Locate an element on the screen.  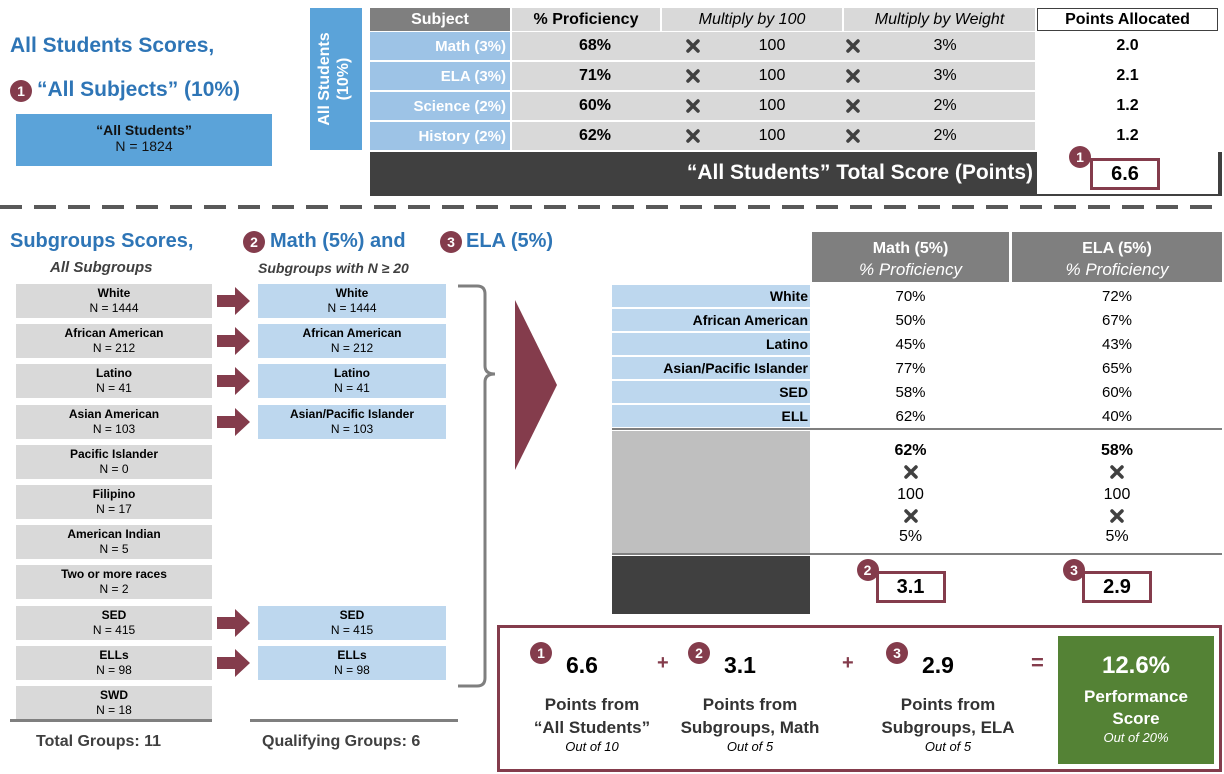
group-name: Latino is located at coordinates (114, 373).